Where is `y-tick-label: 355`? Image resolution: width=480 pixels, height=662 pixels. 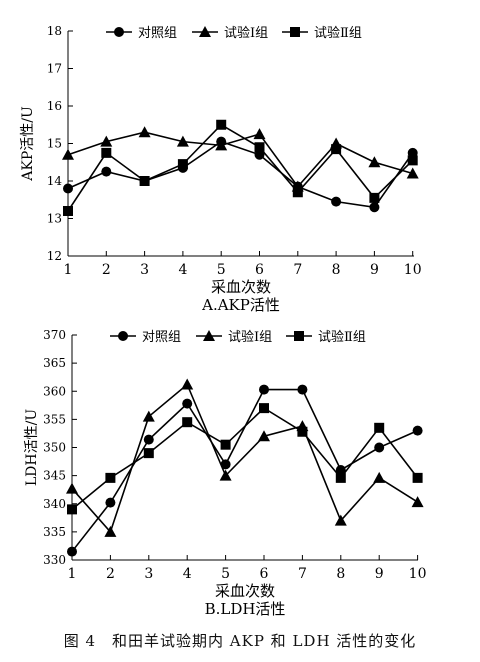
y-tick-label: 355 is located at coordinates (54, 419).